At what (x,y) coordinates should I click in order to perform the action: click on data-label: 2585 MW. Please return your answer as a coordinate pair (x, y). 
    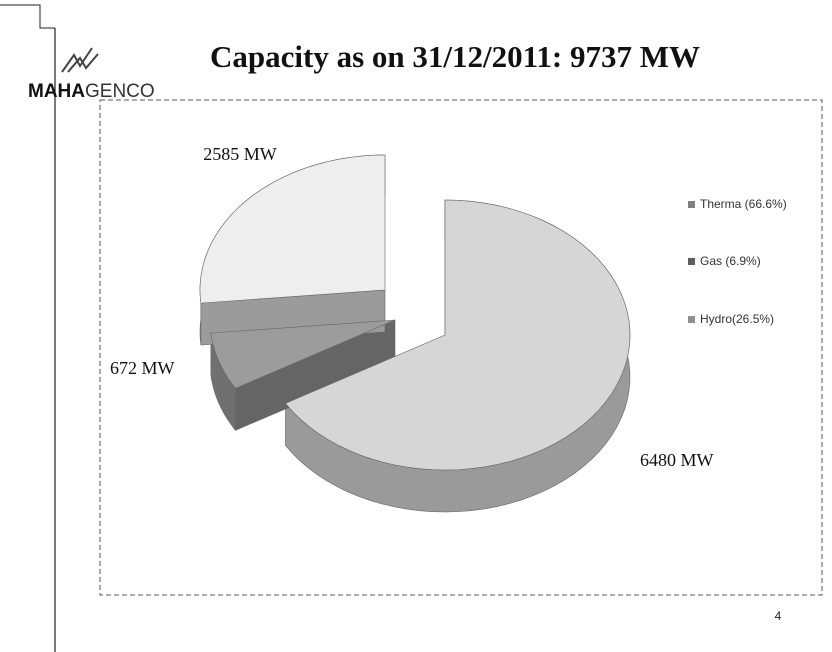
    Looking at the image, I should click on (240, 154).